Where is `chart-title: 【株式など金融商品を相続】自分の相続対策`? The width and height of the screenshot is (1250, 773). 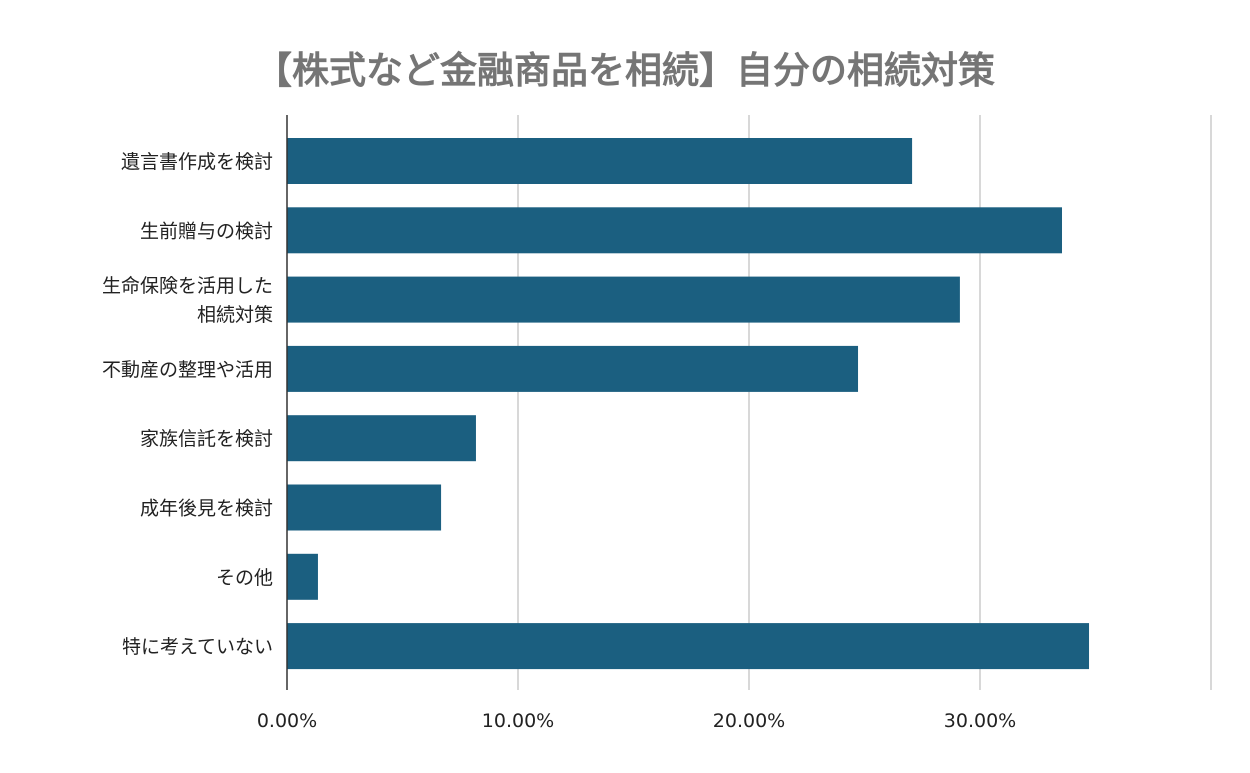 chart-title: 【株式など金融商品を相続】自分の相続対策 is located at coordinates (625, 70).